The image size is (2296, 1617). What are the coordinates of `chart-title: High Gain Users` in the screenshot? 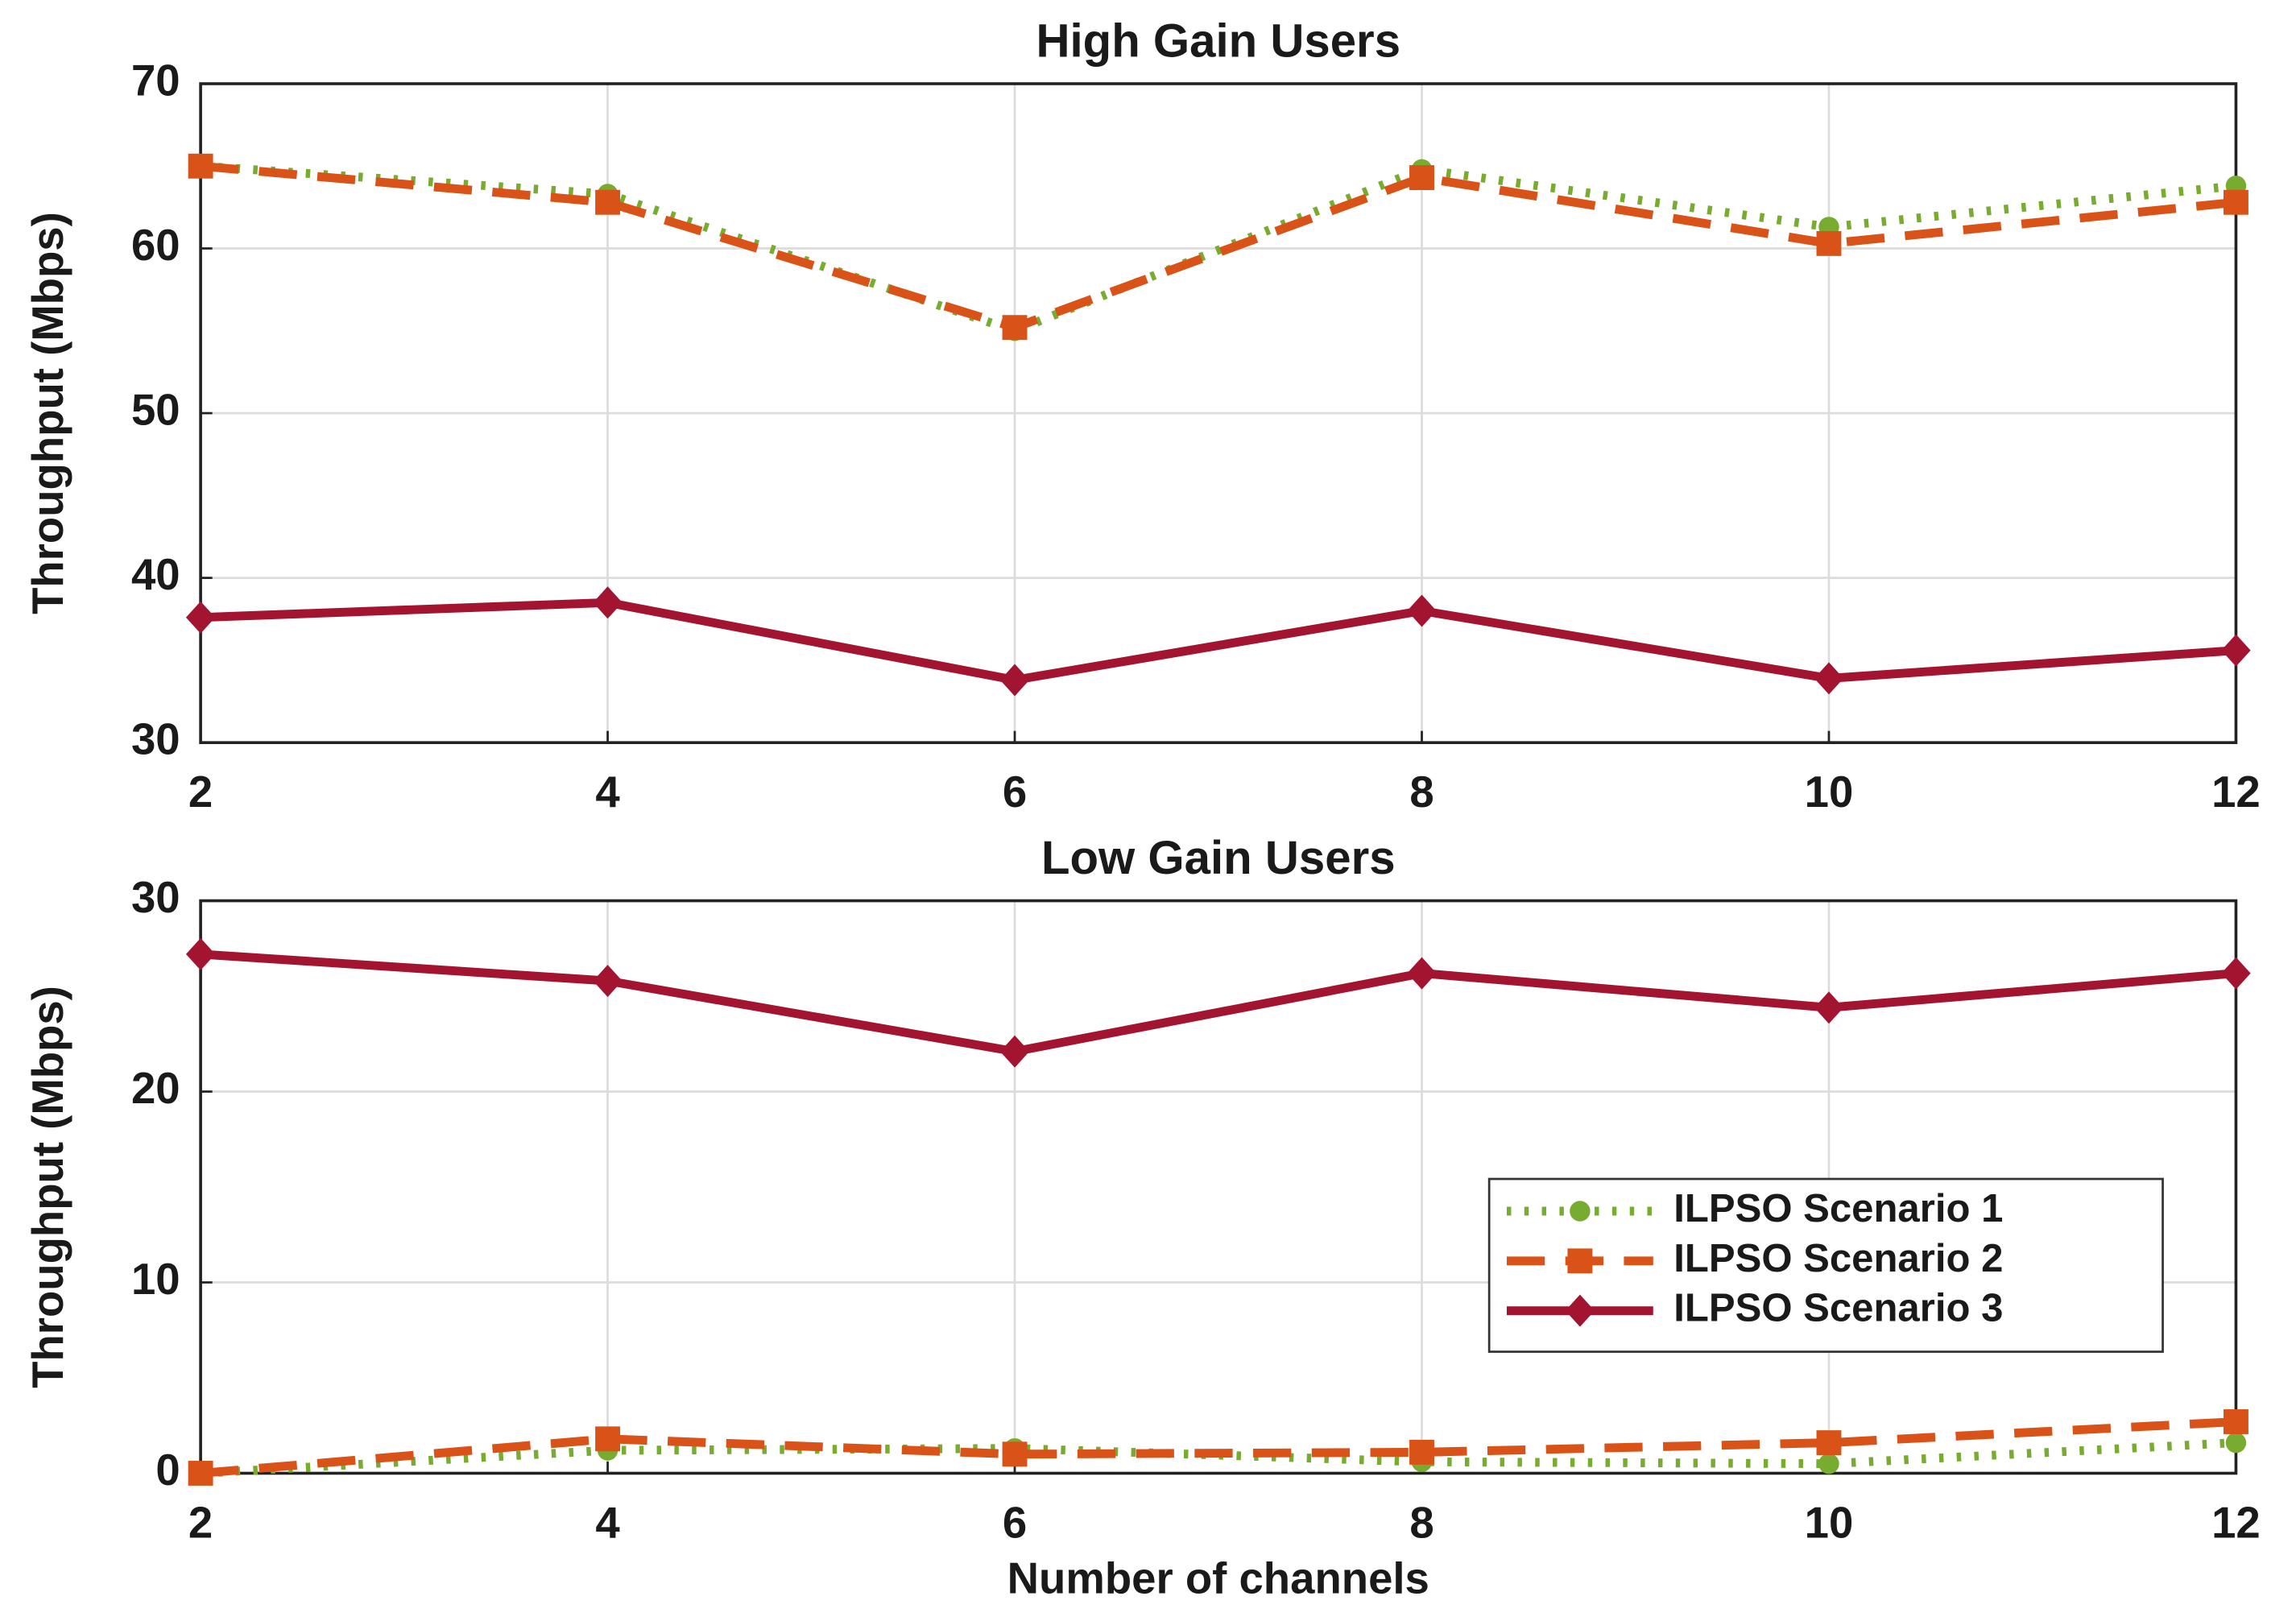 It's located at (1218, 40).